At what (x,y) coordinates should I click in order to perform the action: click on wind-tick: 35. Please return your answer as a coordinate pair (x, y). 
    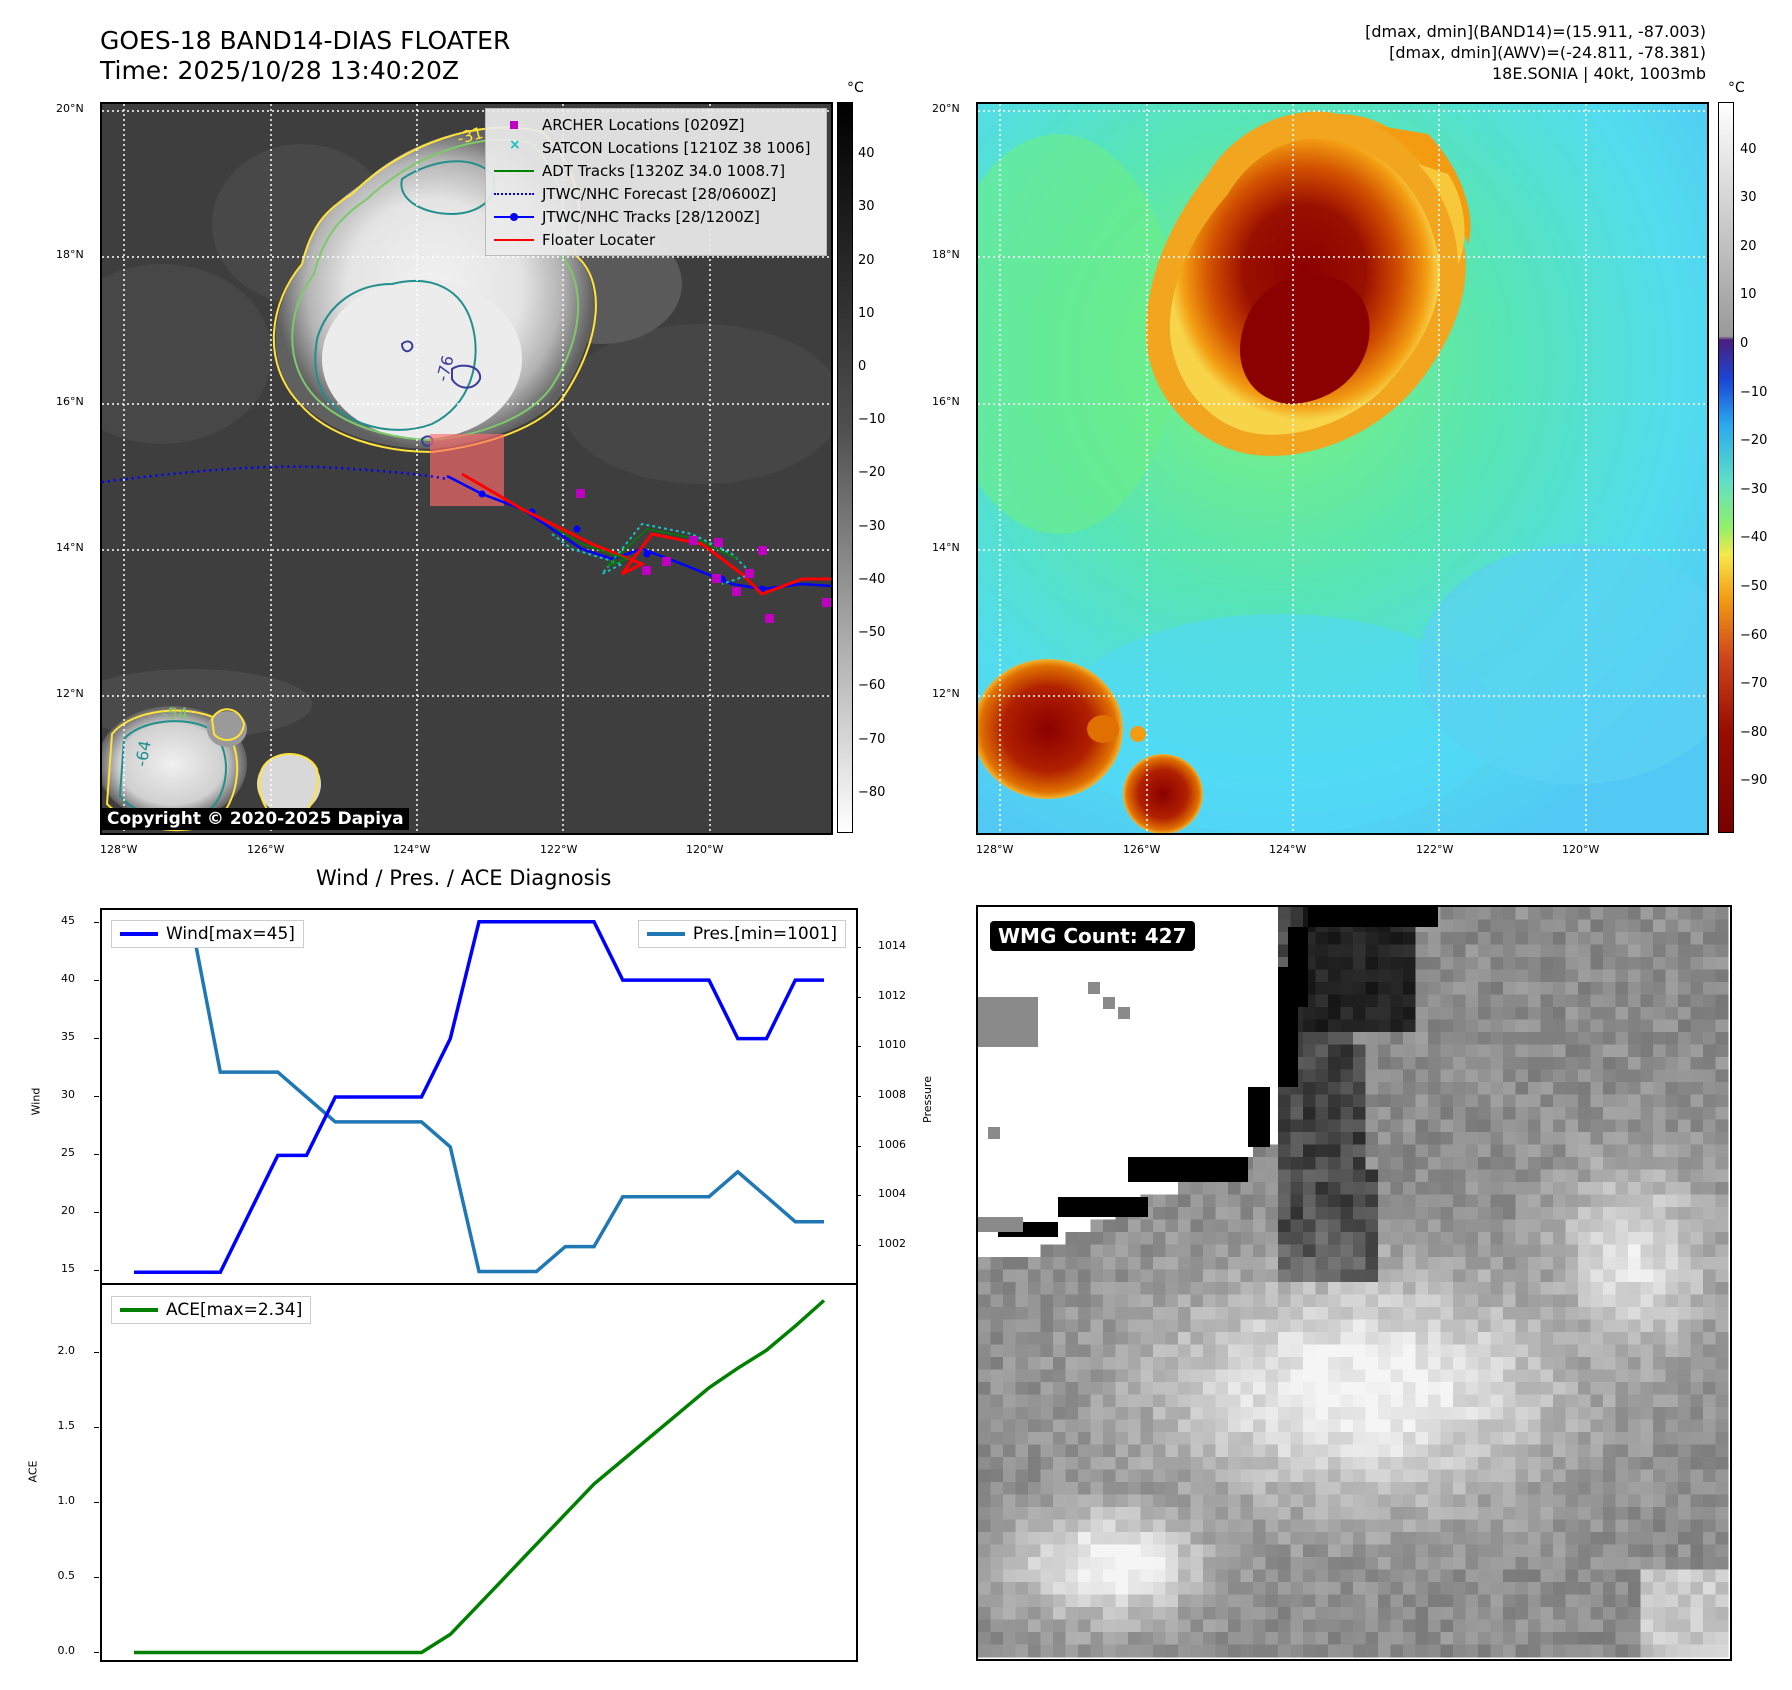
    Looking at the image, I should click on (68, 1036).